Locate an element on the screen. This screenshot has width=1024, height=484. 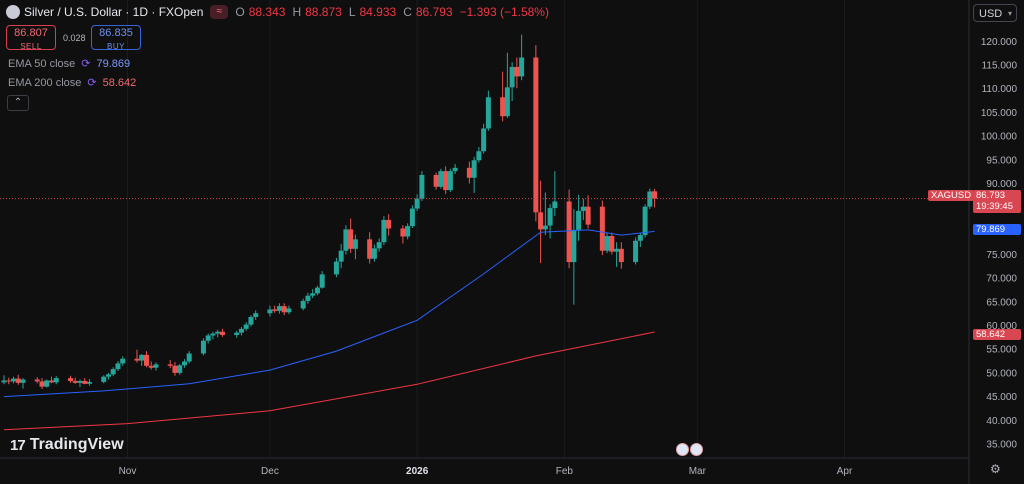
sell-button: 86.807 SELL is located at coordinates (31, 38).